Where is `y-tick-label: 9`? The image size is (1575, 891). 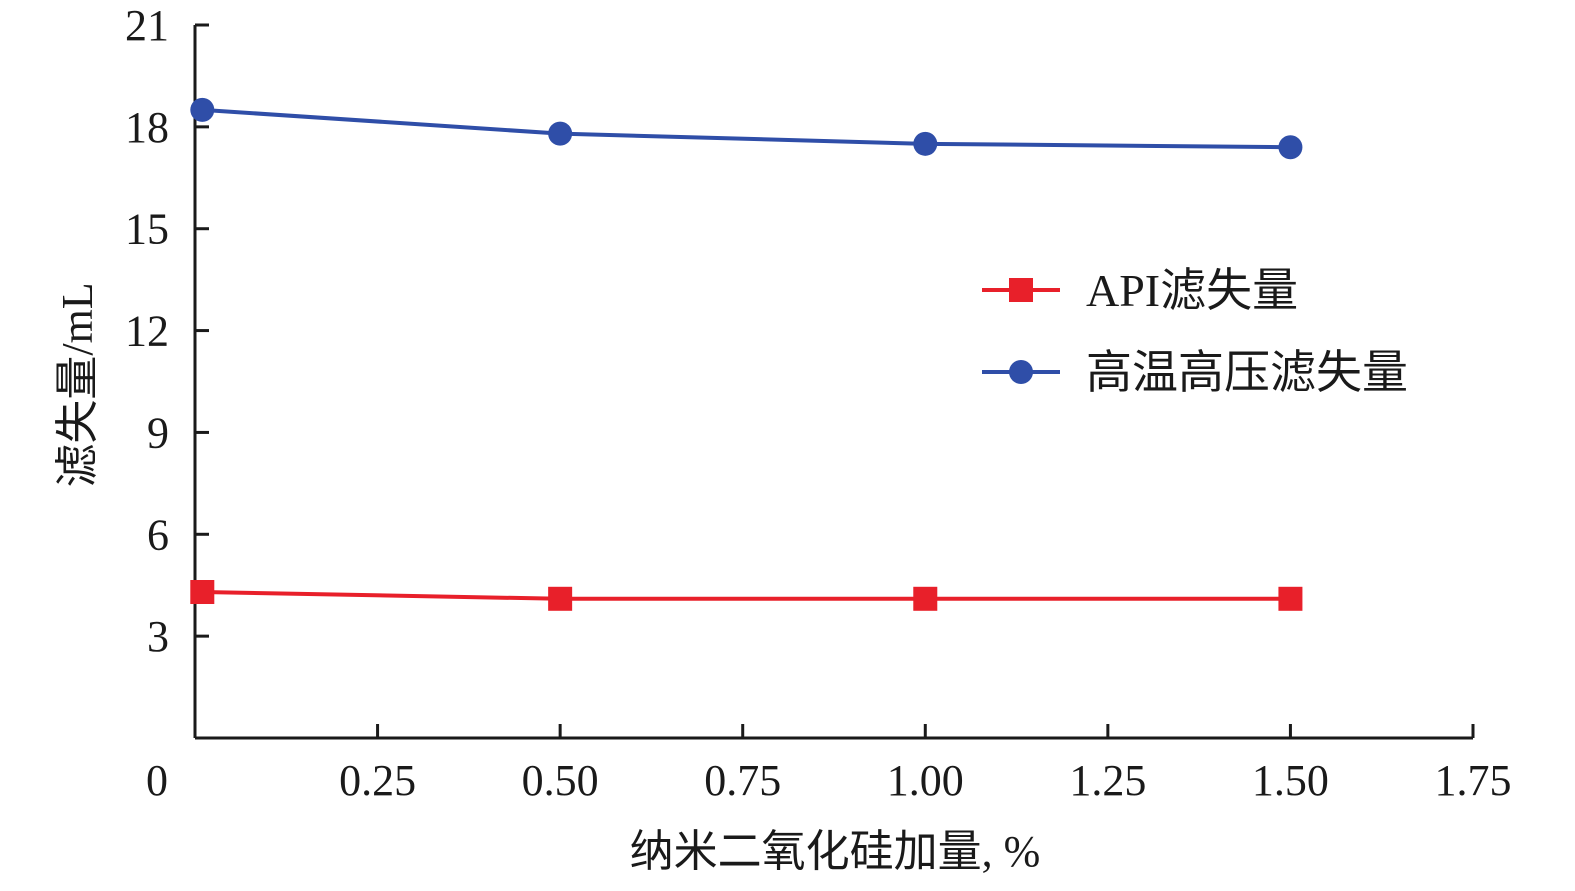 y-tick-label: 9 is located at coordinates (158, 432).